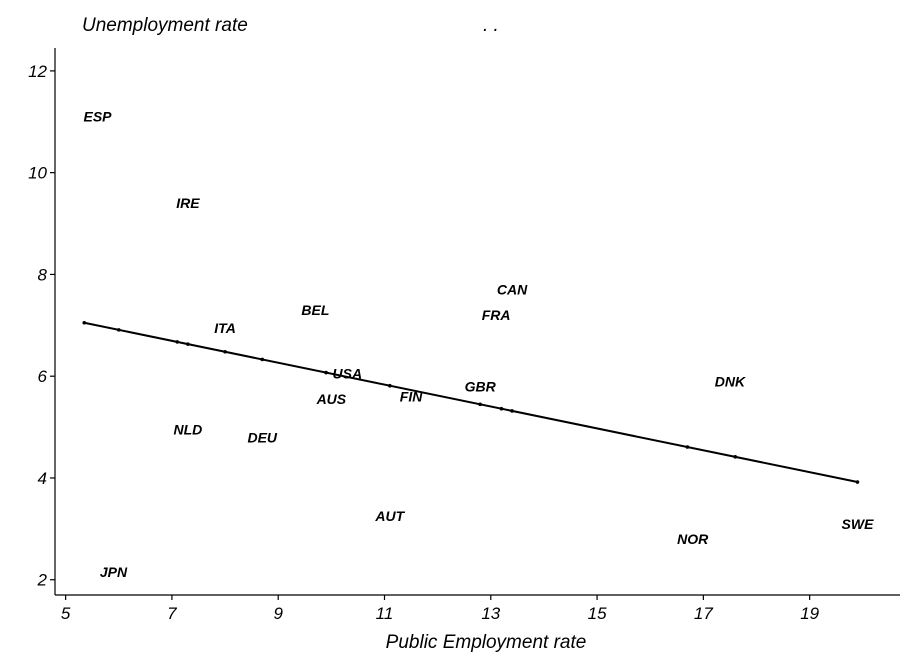 The height and width of the screenshot is (653, 903). I want to click on x-tick-label: 15, so click(597, 613).